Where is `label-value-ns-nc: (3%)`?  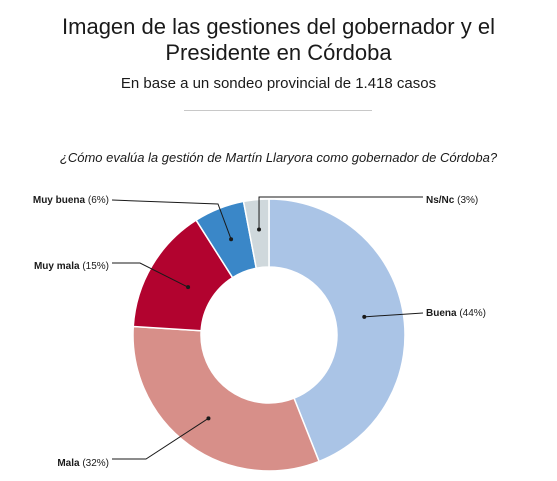 label-value-ns-nc: (3%) is located at coordinates (466, 200).